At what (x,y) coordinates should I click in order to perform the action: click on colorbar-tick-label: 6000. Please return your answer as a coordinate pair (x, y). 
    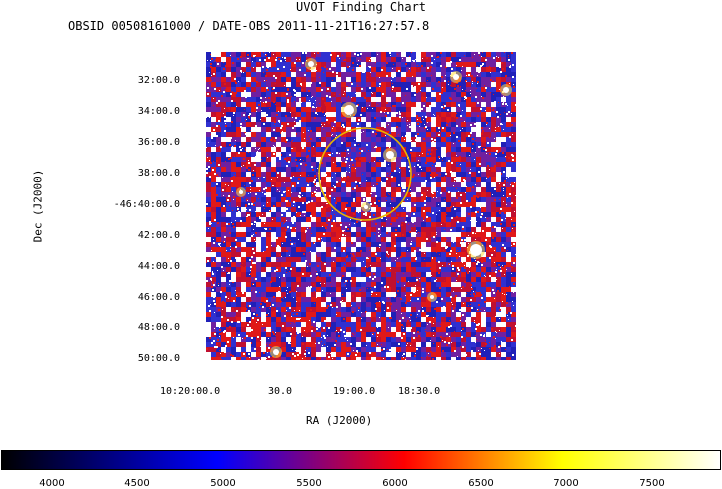
    Looking at the image, I should click on (395, 483).